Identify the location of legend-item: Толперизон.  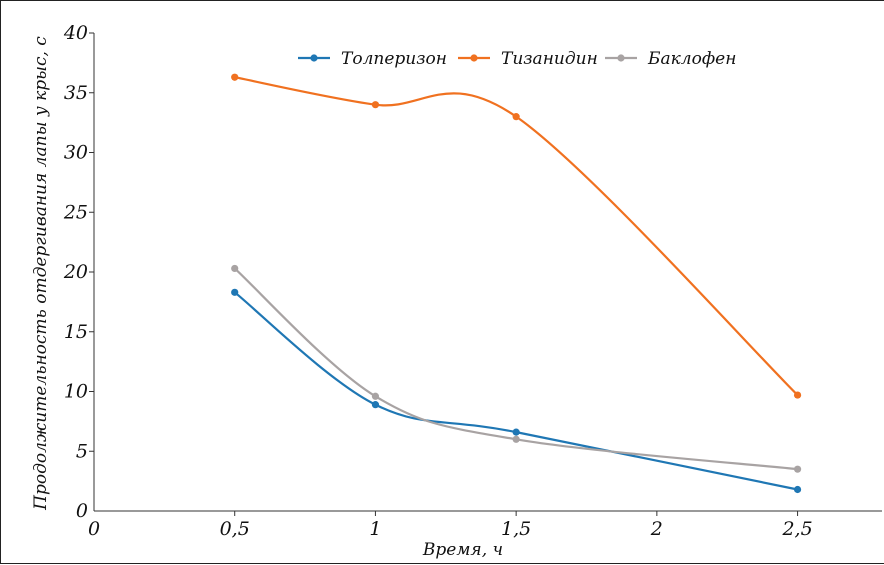
(372, 59).